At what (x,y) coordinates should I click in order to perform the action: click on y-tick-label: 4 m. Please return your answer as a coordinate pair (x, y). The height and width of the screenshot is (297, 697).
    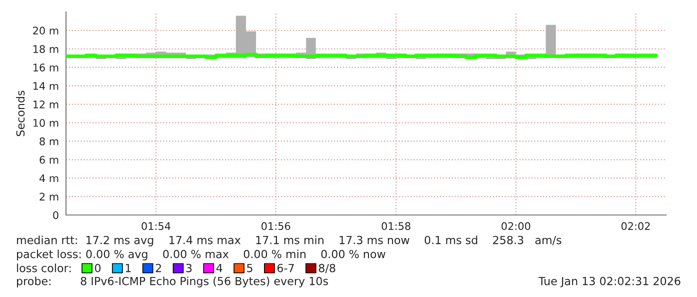
    Looking at the image, I should click on (48, 178).